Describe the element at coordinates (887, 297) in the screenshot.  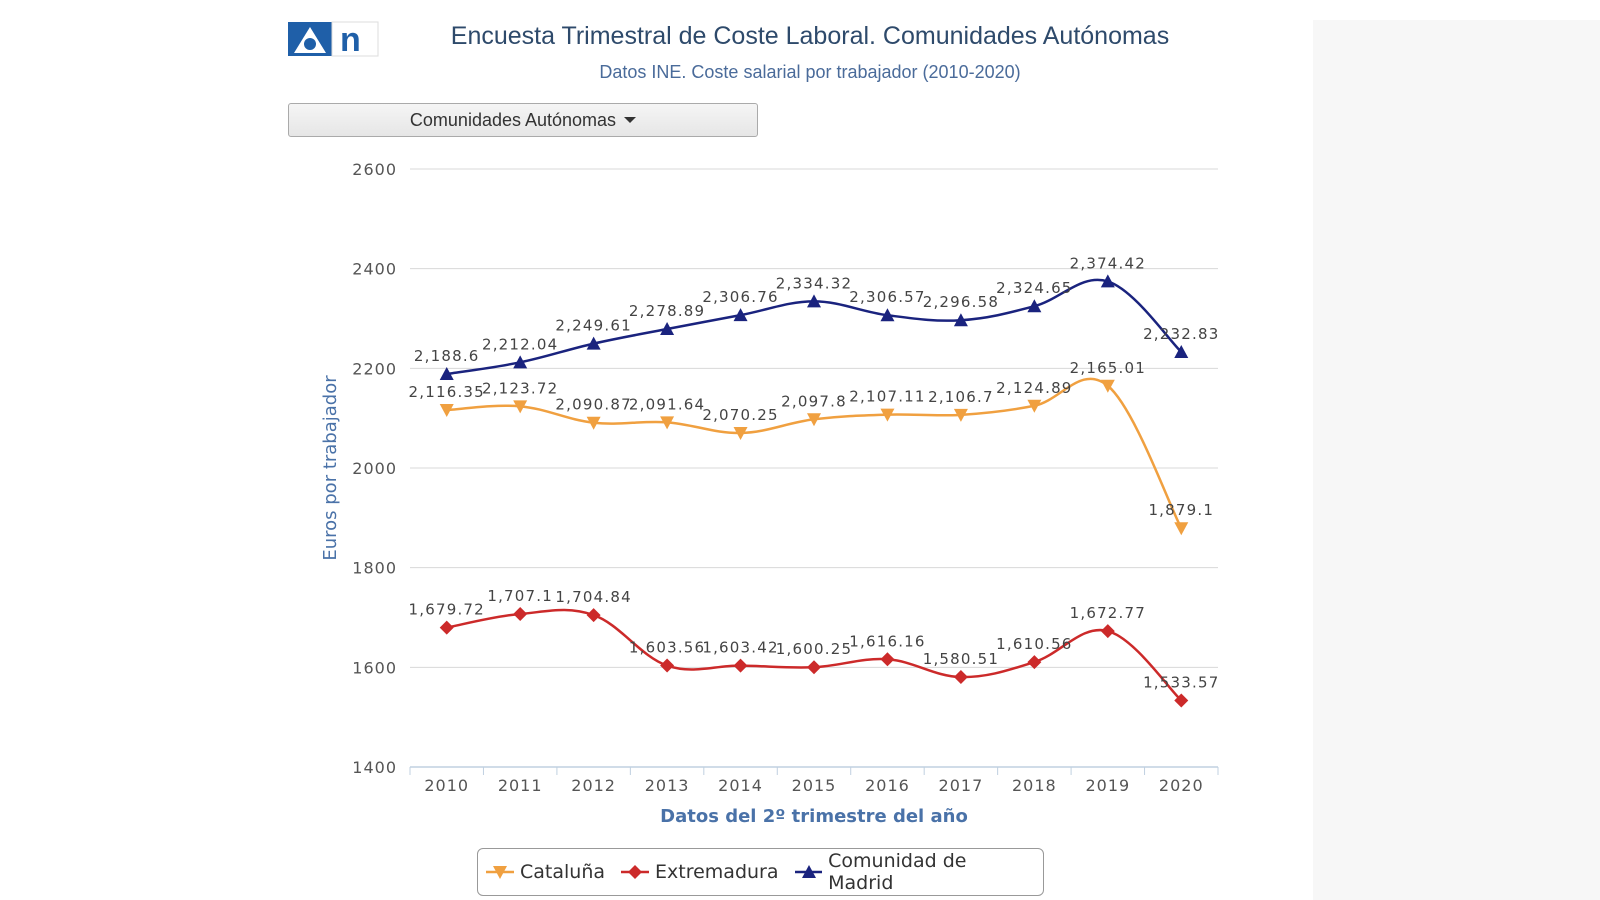
I see `data-label-comunidad-de-madrid: 2,306.57` at that location.